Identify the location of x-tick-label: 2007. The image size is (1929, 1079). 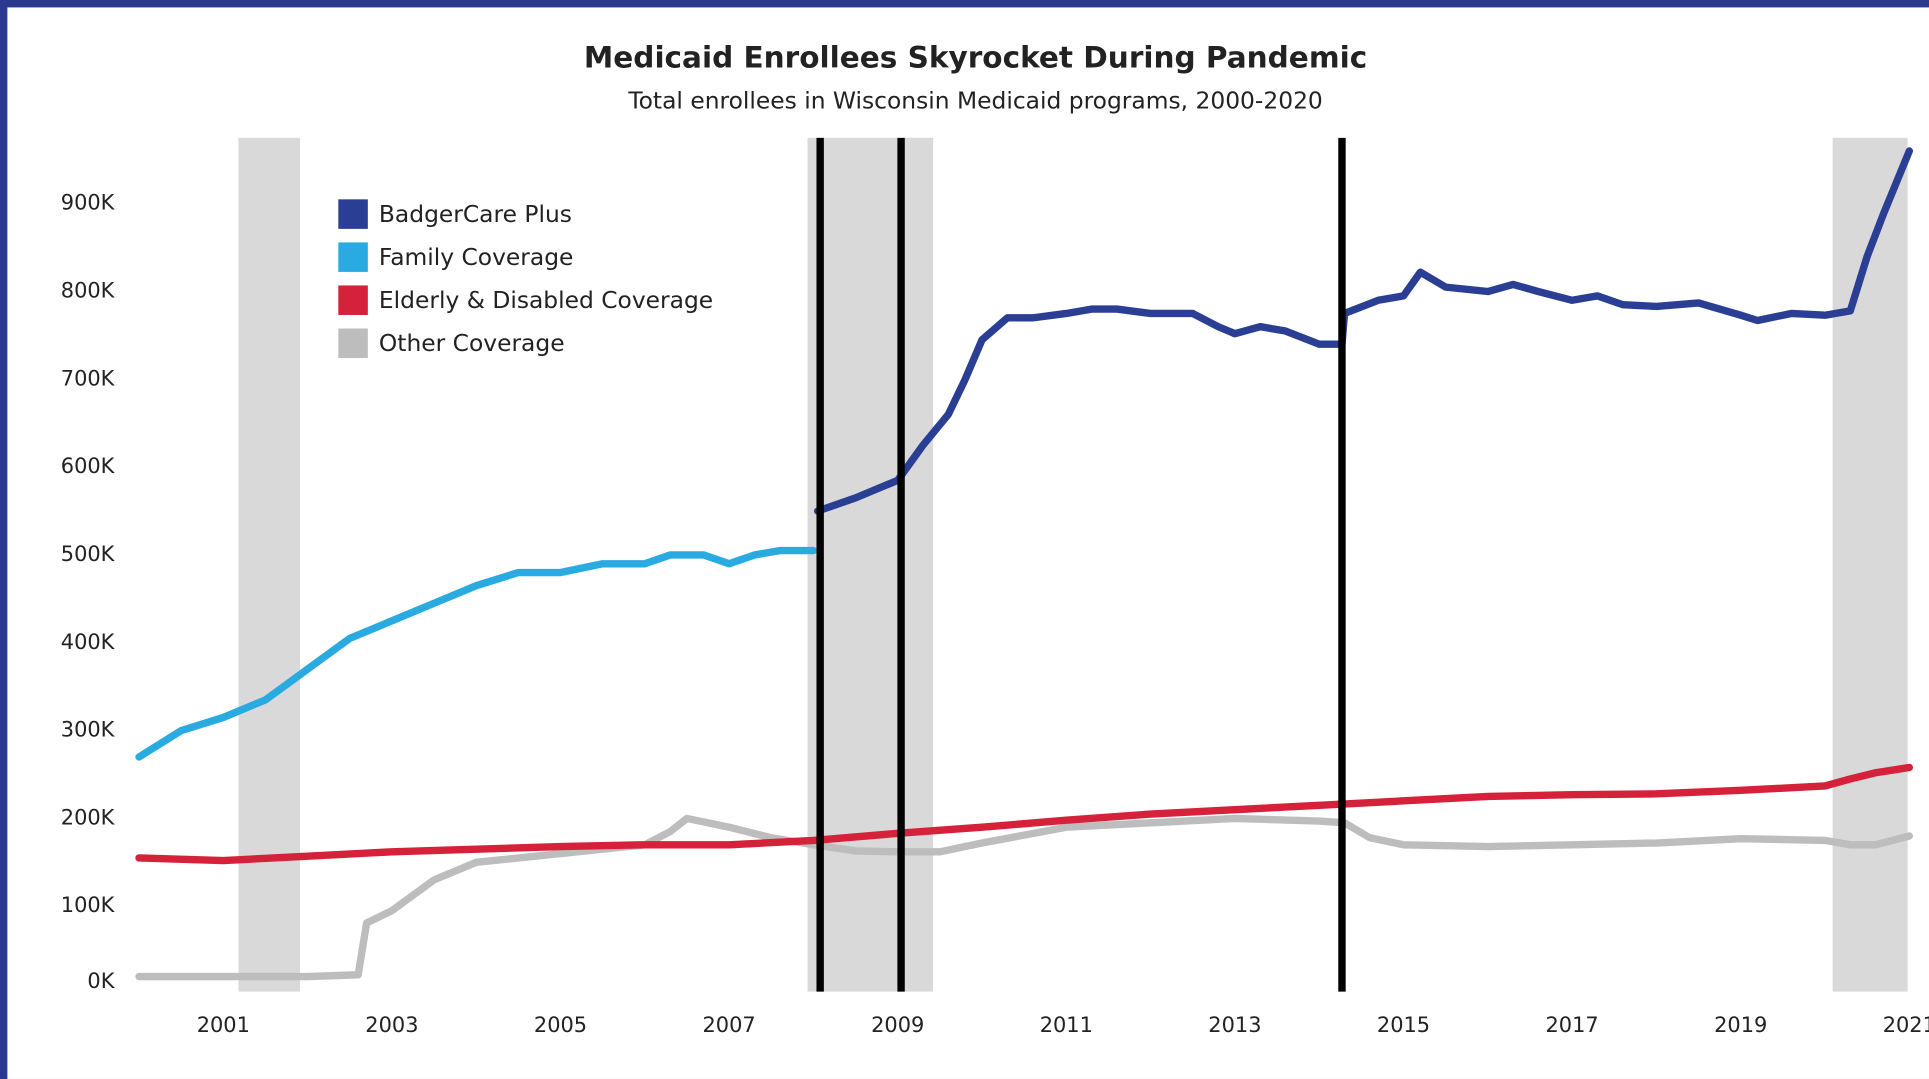
(729, 1025).